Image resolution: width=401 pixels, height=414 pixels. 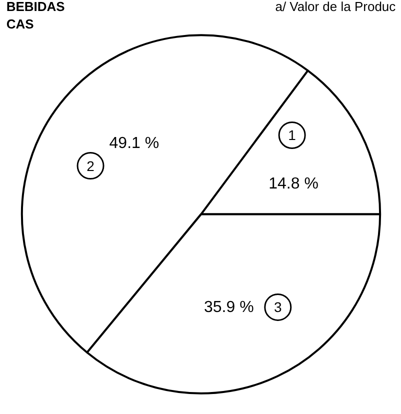 I want to click on text: BEBIDAS, so click(x=36, y=7).